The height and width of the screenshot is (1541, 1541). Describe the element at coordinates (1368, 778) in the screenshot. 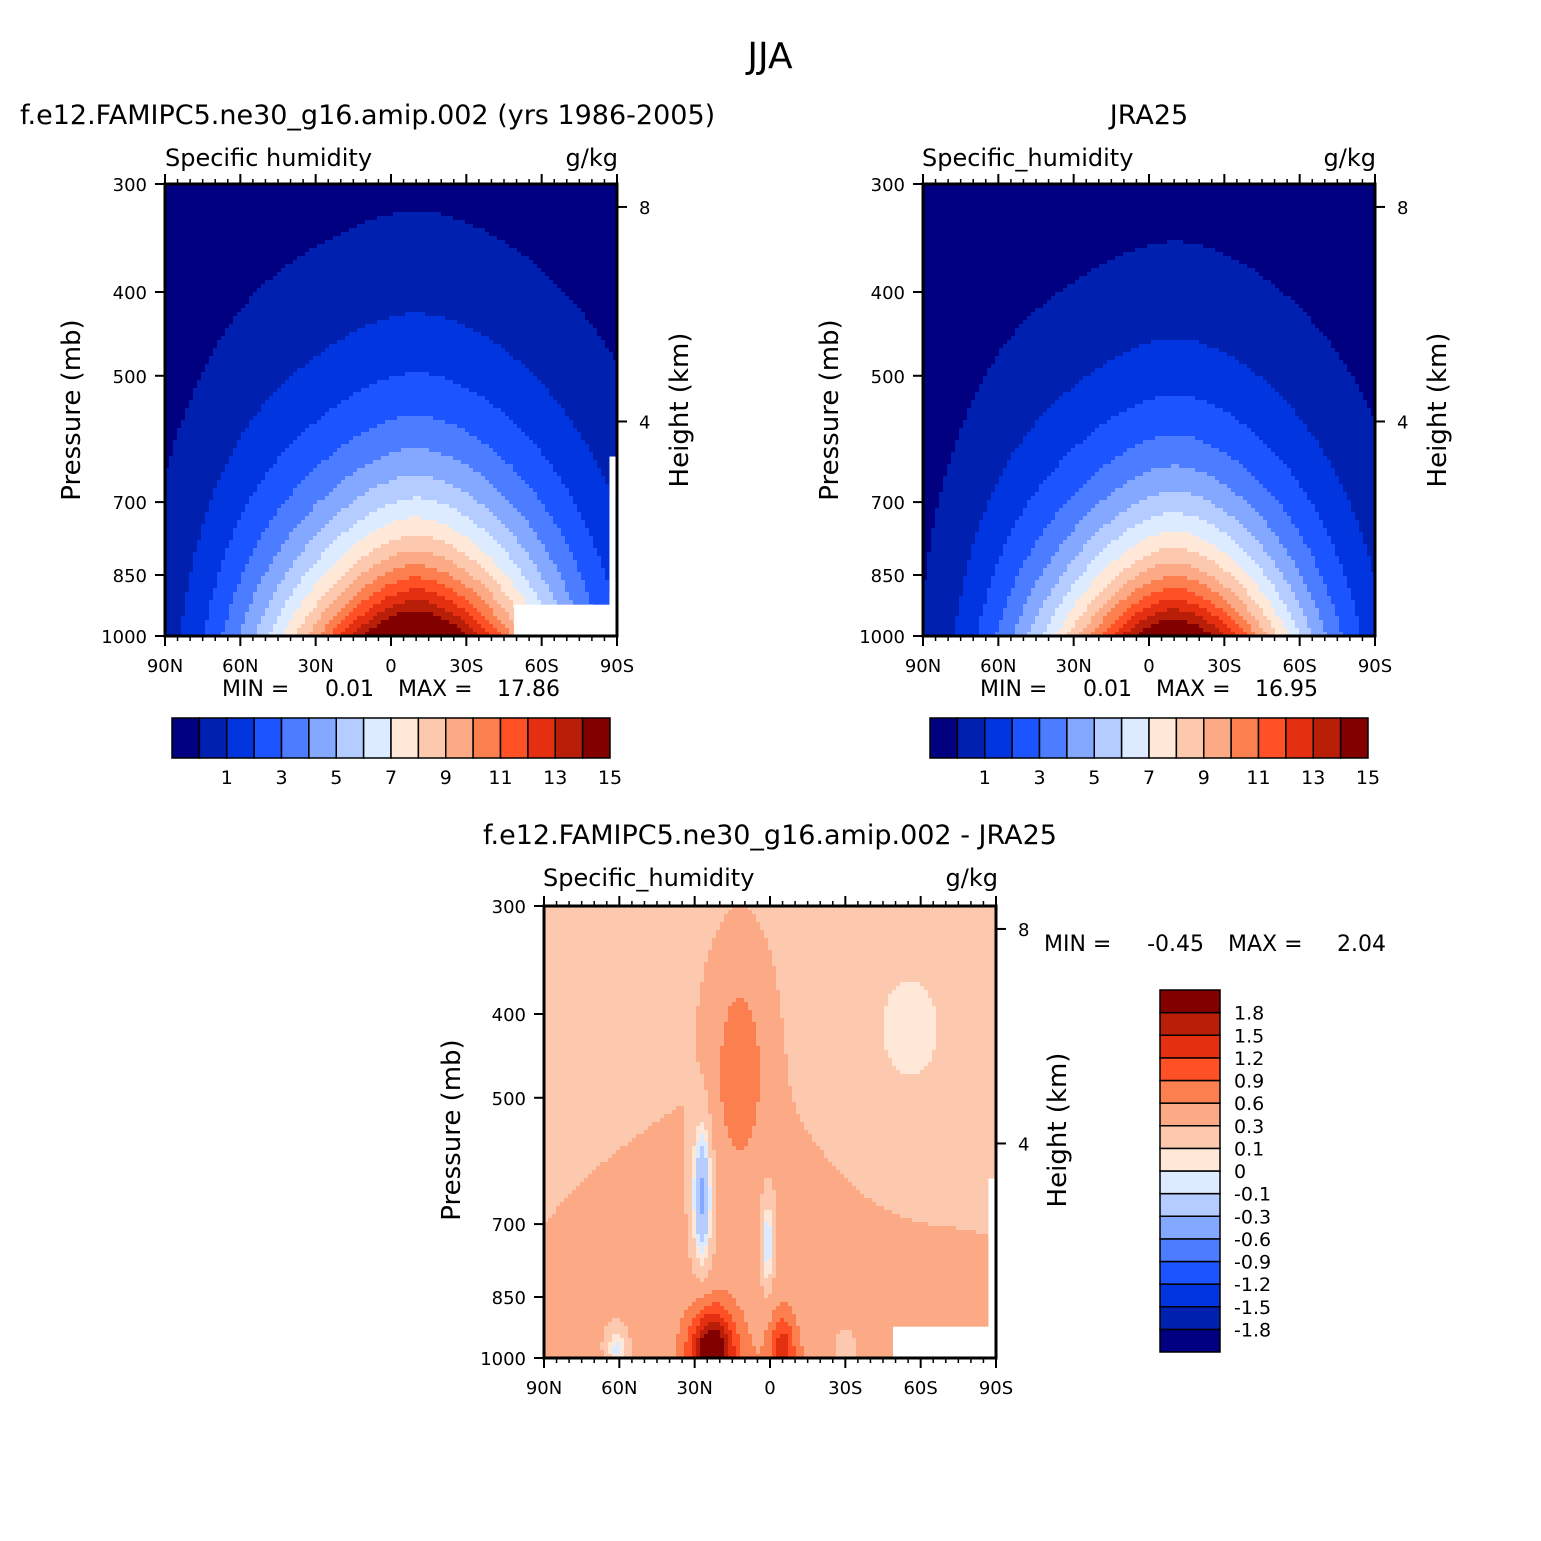

I see `colorbar-label: 15` at that location.